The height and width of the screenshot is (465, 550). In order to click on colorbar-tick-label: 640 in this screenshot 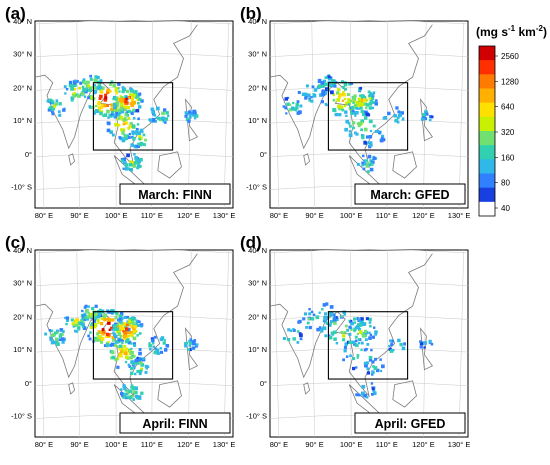, I will do `click(508, 107)`.